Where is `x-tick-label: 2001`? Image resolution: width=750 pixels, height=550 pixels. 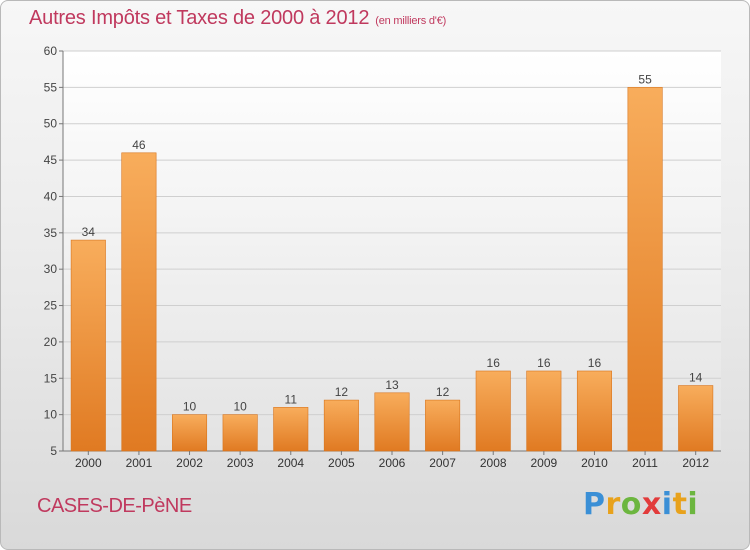
x-tick-label: 2001 is located at coordinates (139, 463).